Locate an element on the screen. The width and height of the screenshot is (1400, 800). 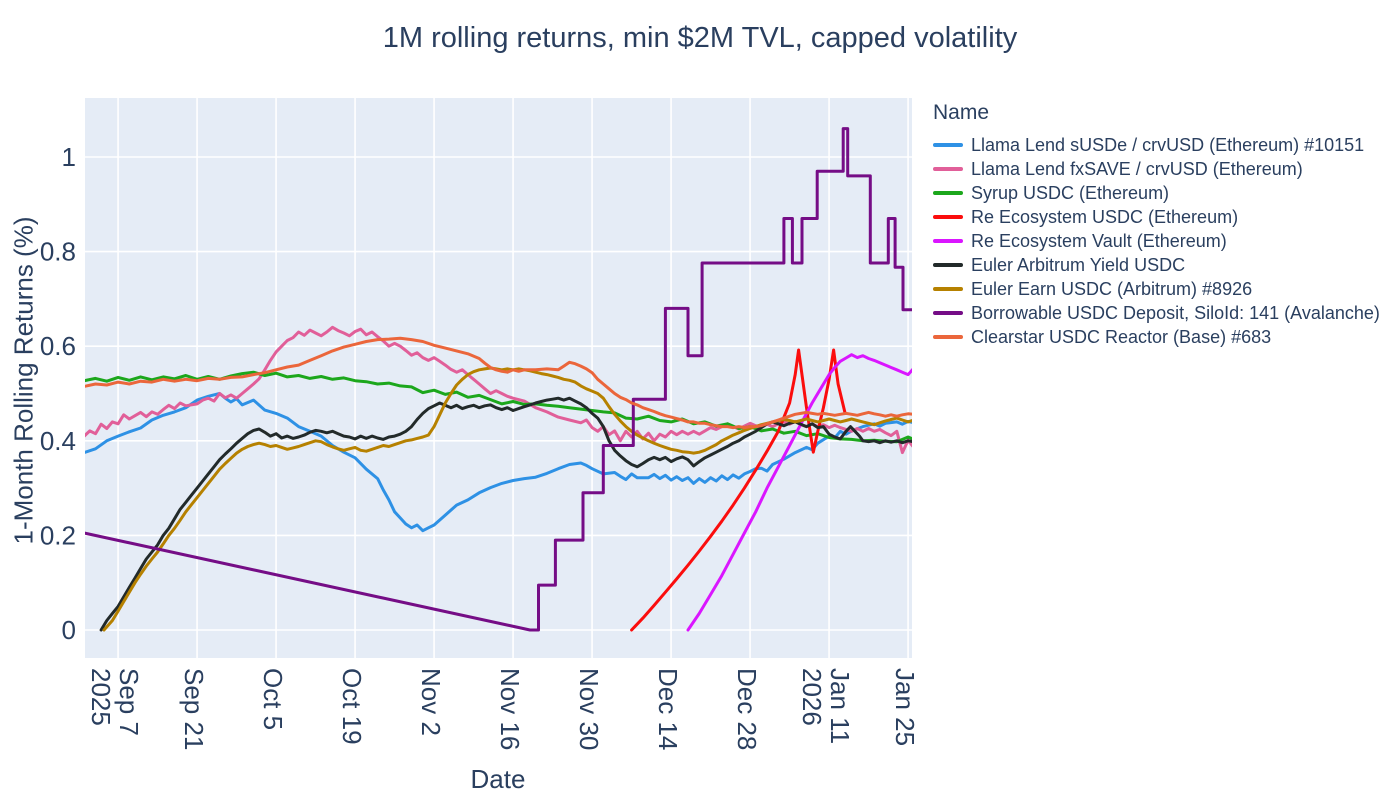
x-tick-label: Sep 72025 is located at coordinates (115, 702).